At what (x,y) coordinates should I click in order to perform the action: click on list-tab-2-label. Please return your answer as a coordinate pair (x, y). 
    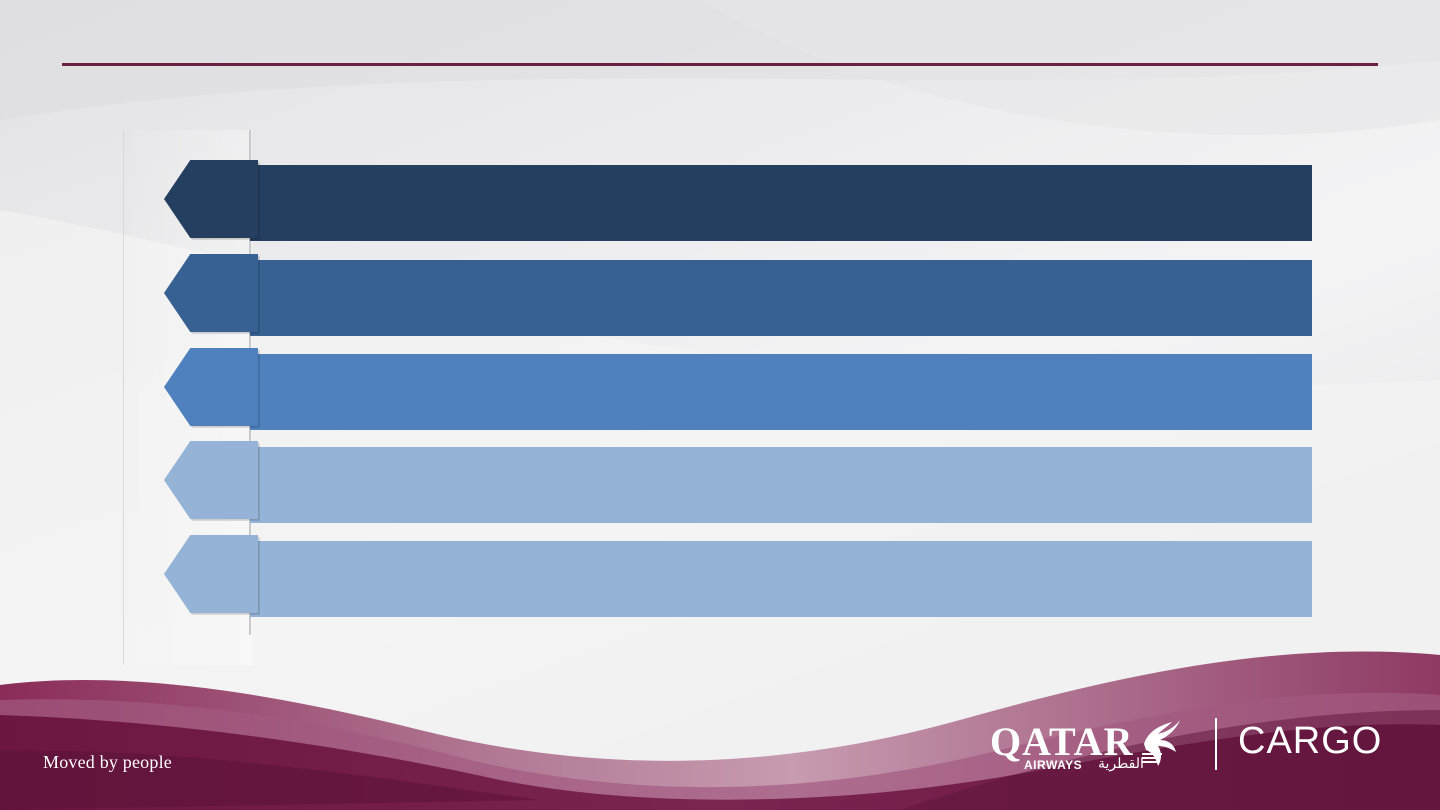
    Looking at the image, I should click on (223, 293).